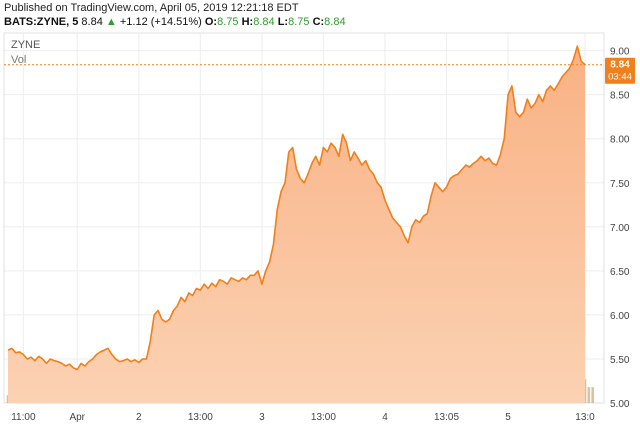  What do you see at coordinates (247, 22) in the screenshot?
I see `high-label: H:` at bounding box center [247, 22].